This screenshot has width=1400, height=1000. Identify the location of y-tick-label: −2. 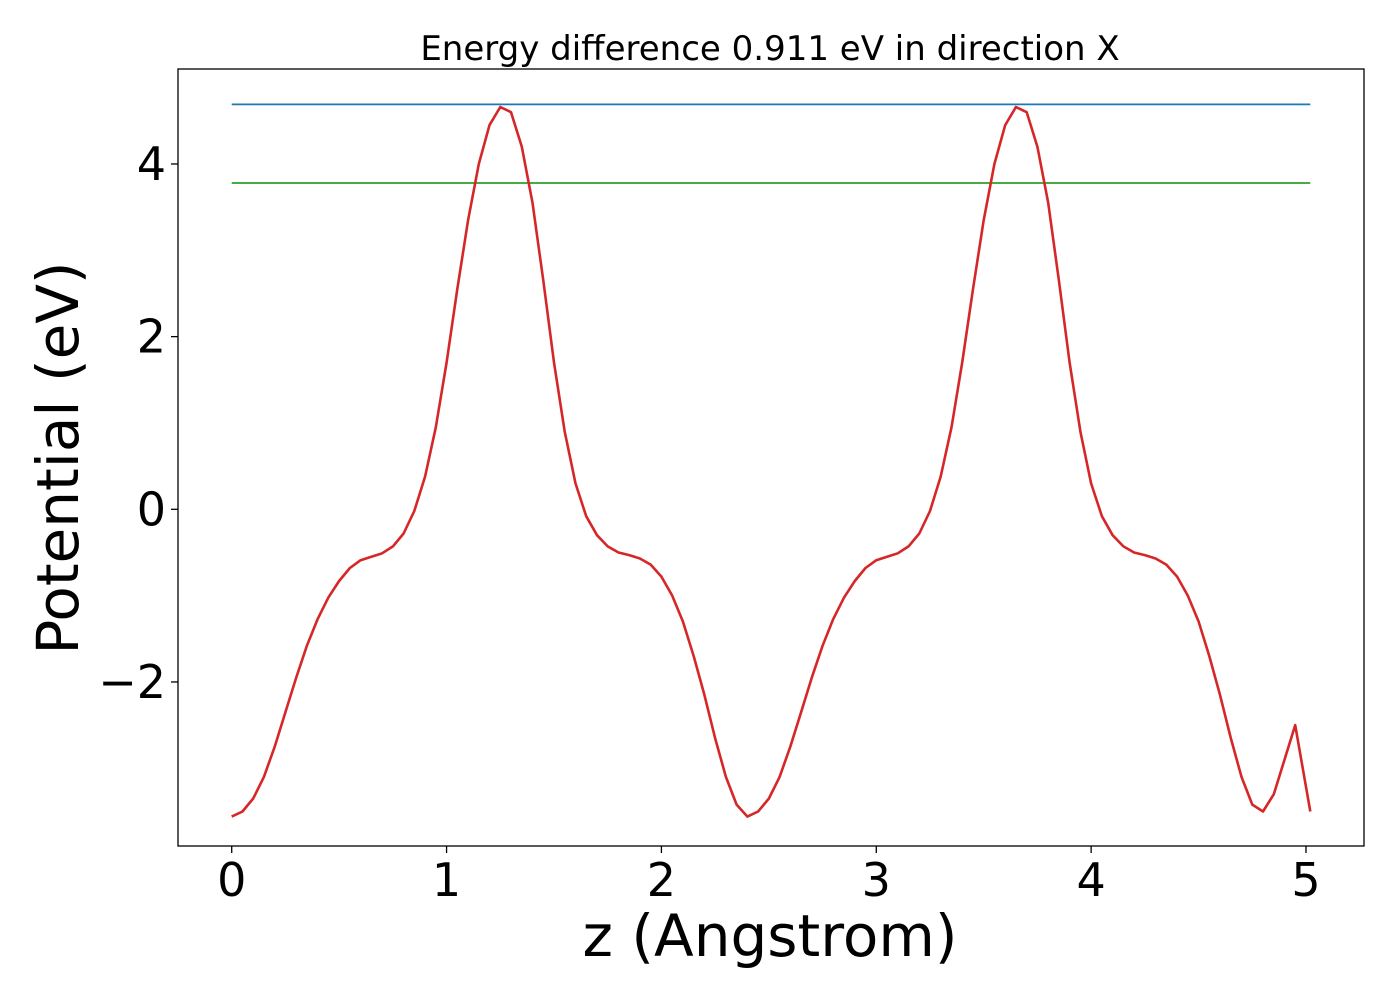
(132, 682).